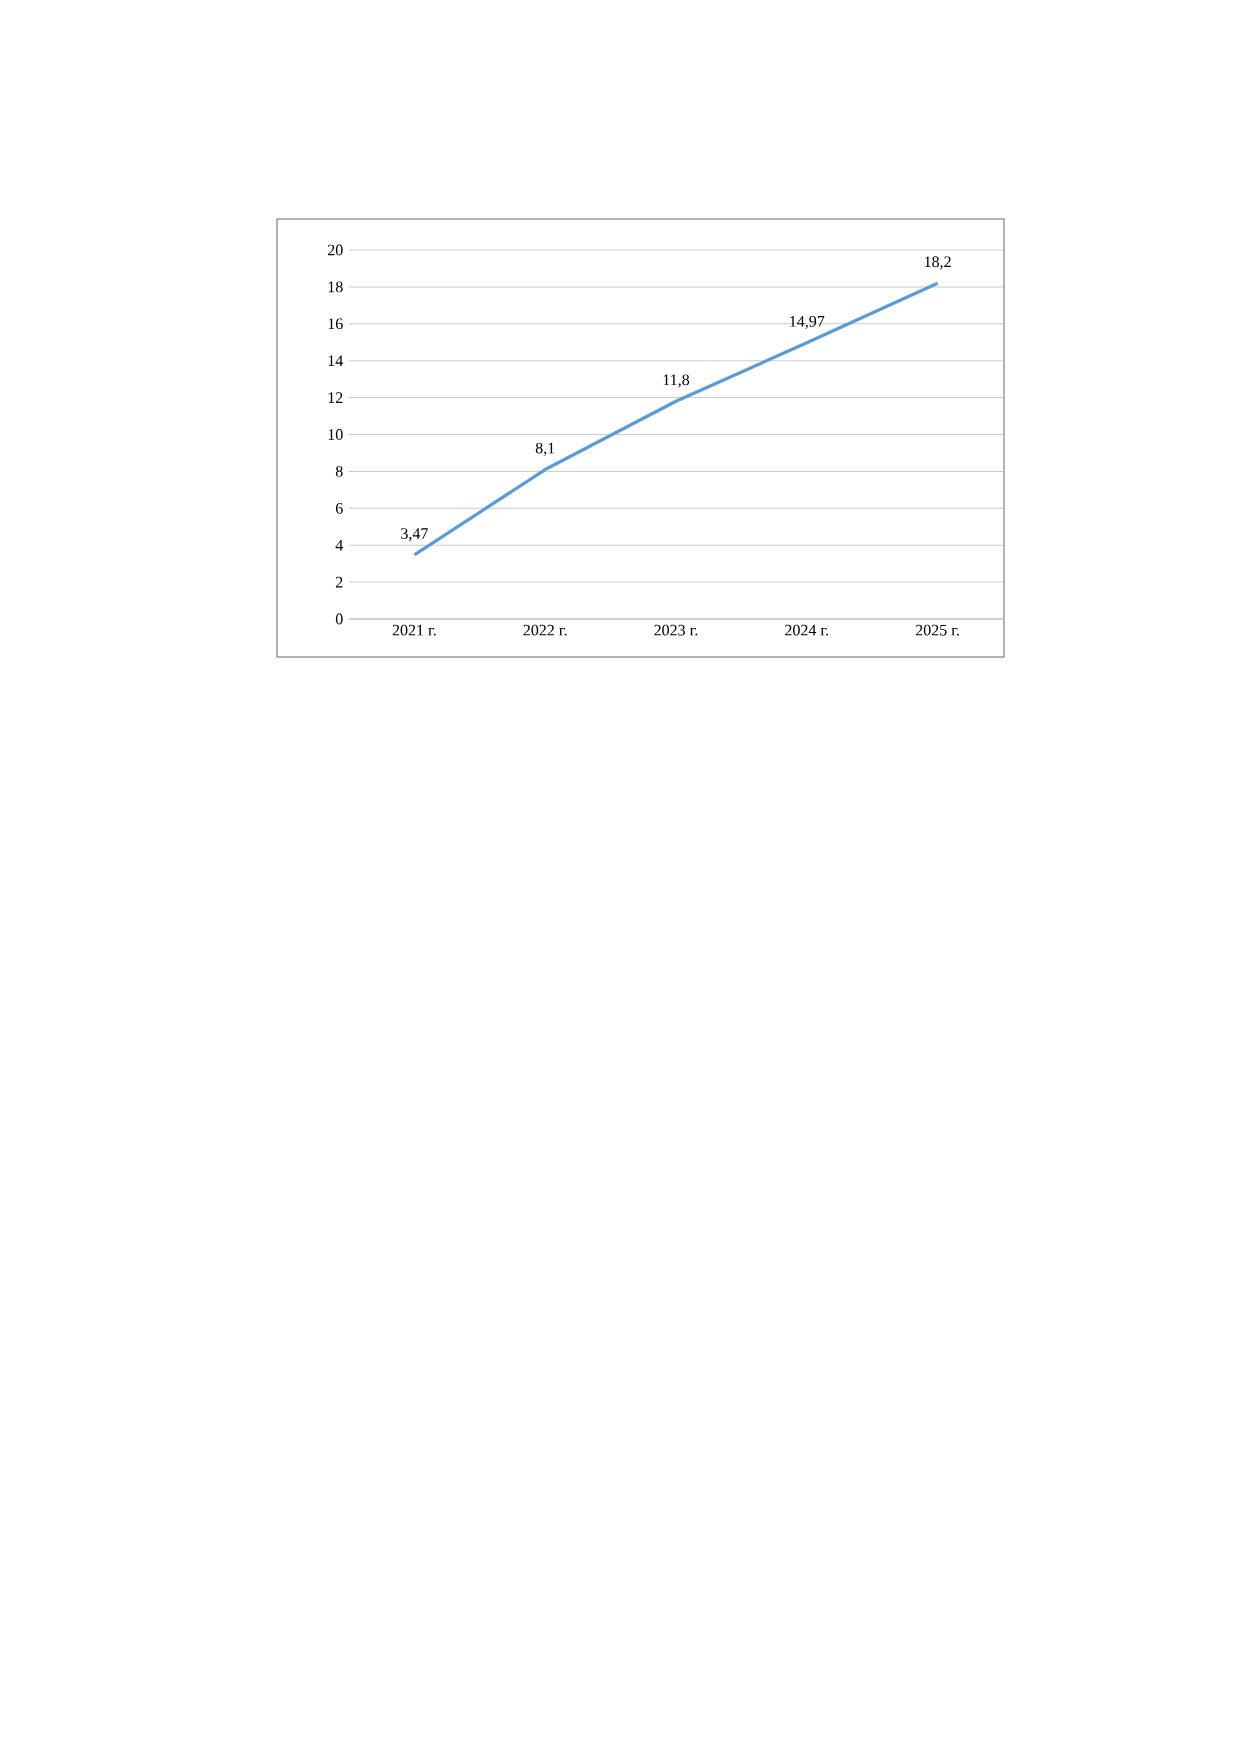 The height and width of the screenshot is (1754, 1240). I want to click on data-label: 18,2, so click(938, 263).